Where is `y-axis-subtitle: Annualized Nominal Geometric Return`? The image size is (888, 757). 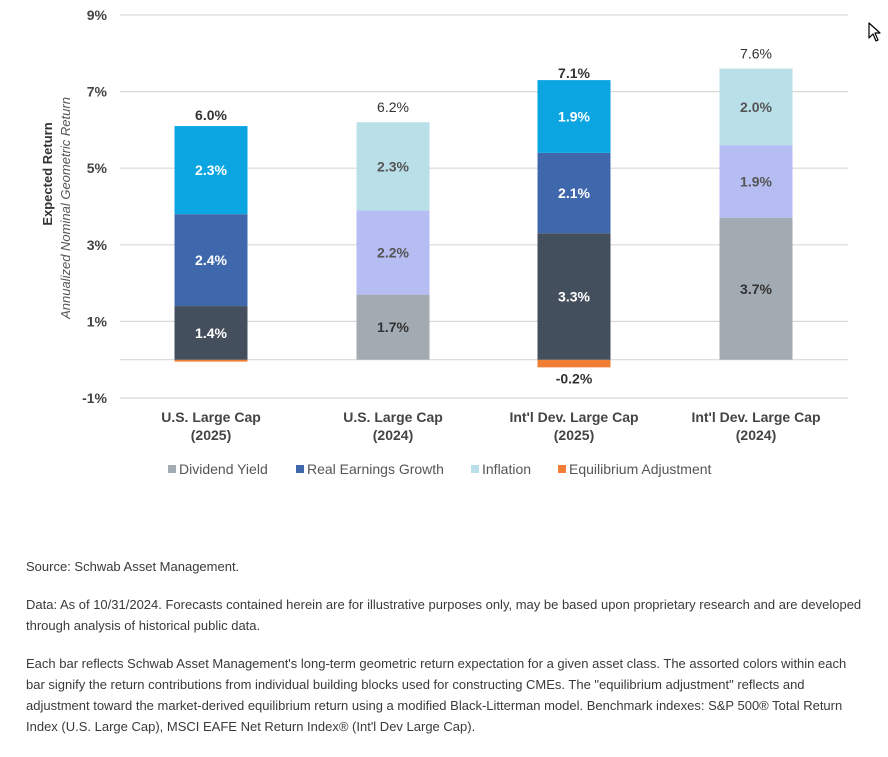 y-axis-subtitle: Annualized Nominal Geometric Return is located at coordinates (65, 208).